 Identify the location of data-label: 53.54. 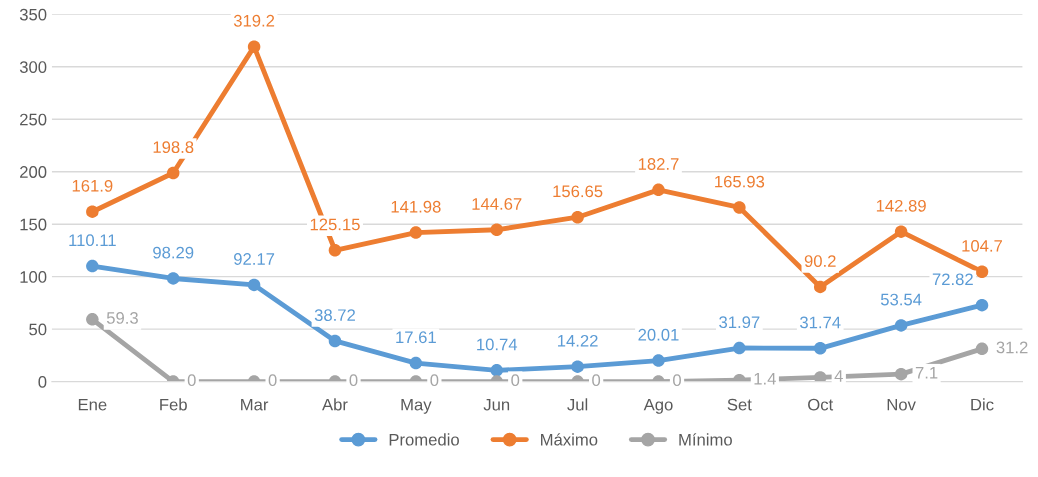
(901, 299).